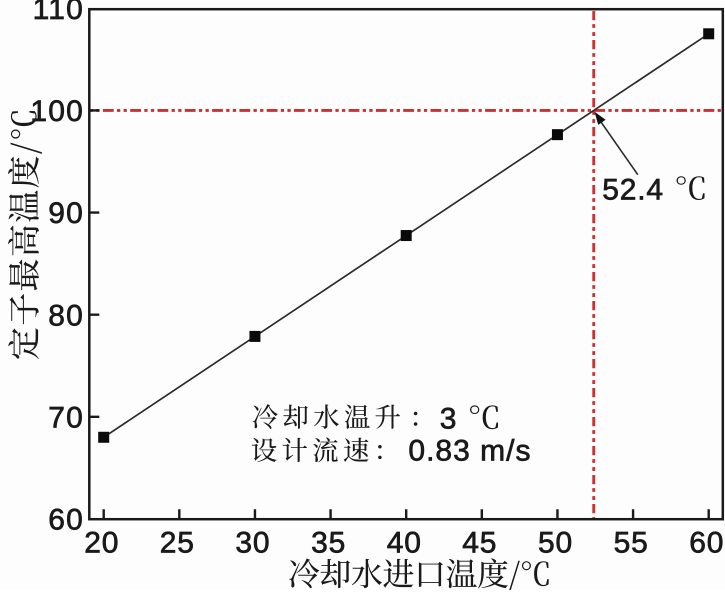 Image resolution: width=725 pixels, height=595 pixels. I want to click on svg-text: 90, so click(66, 213).